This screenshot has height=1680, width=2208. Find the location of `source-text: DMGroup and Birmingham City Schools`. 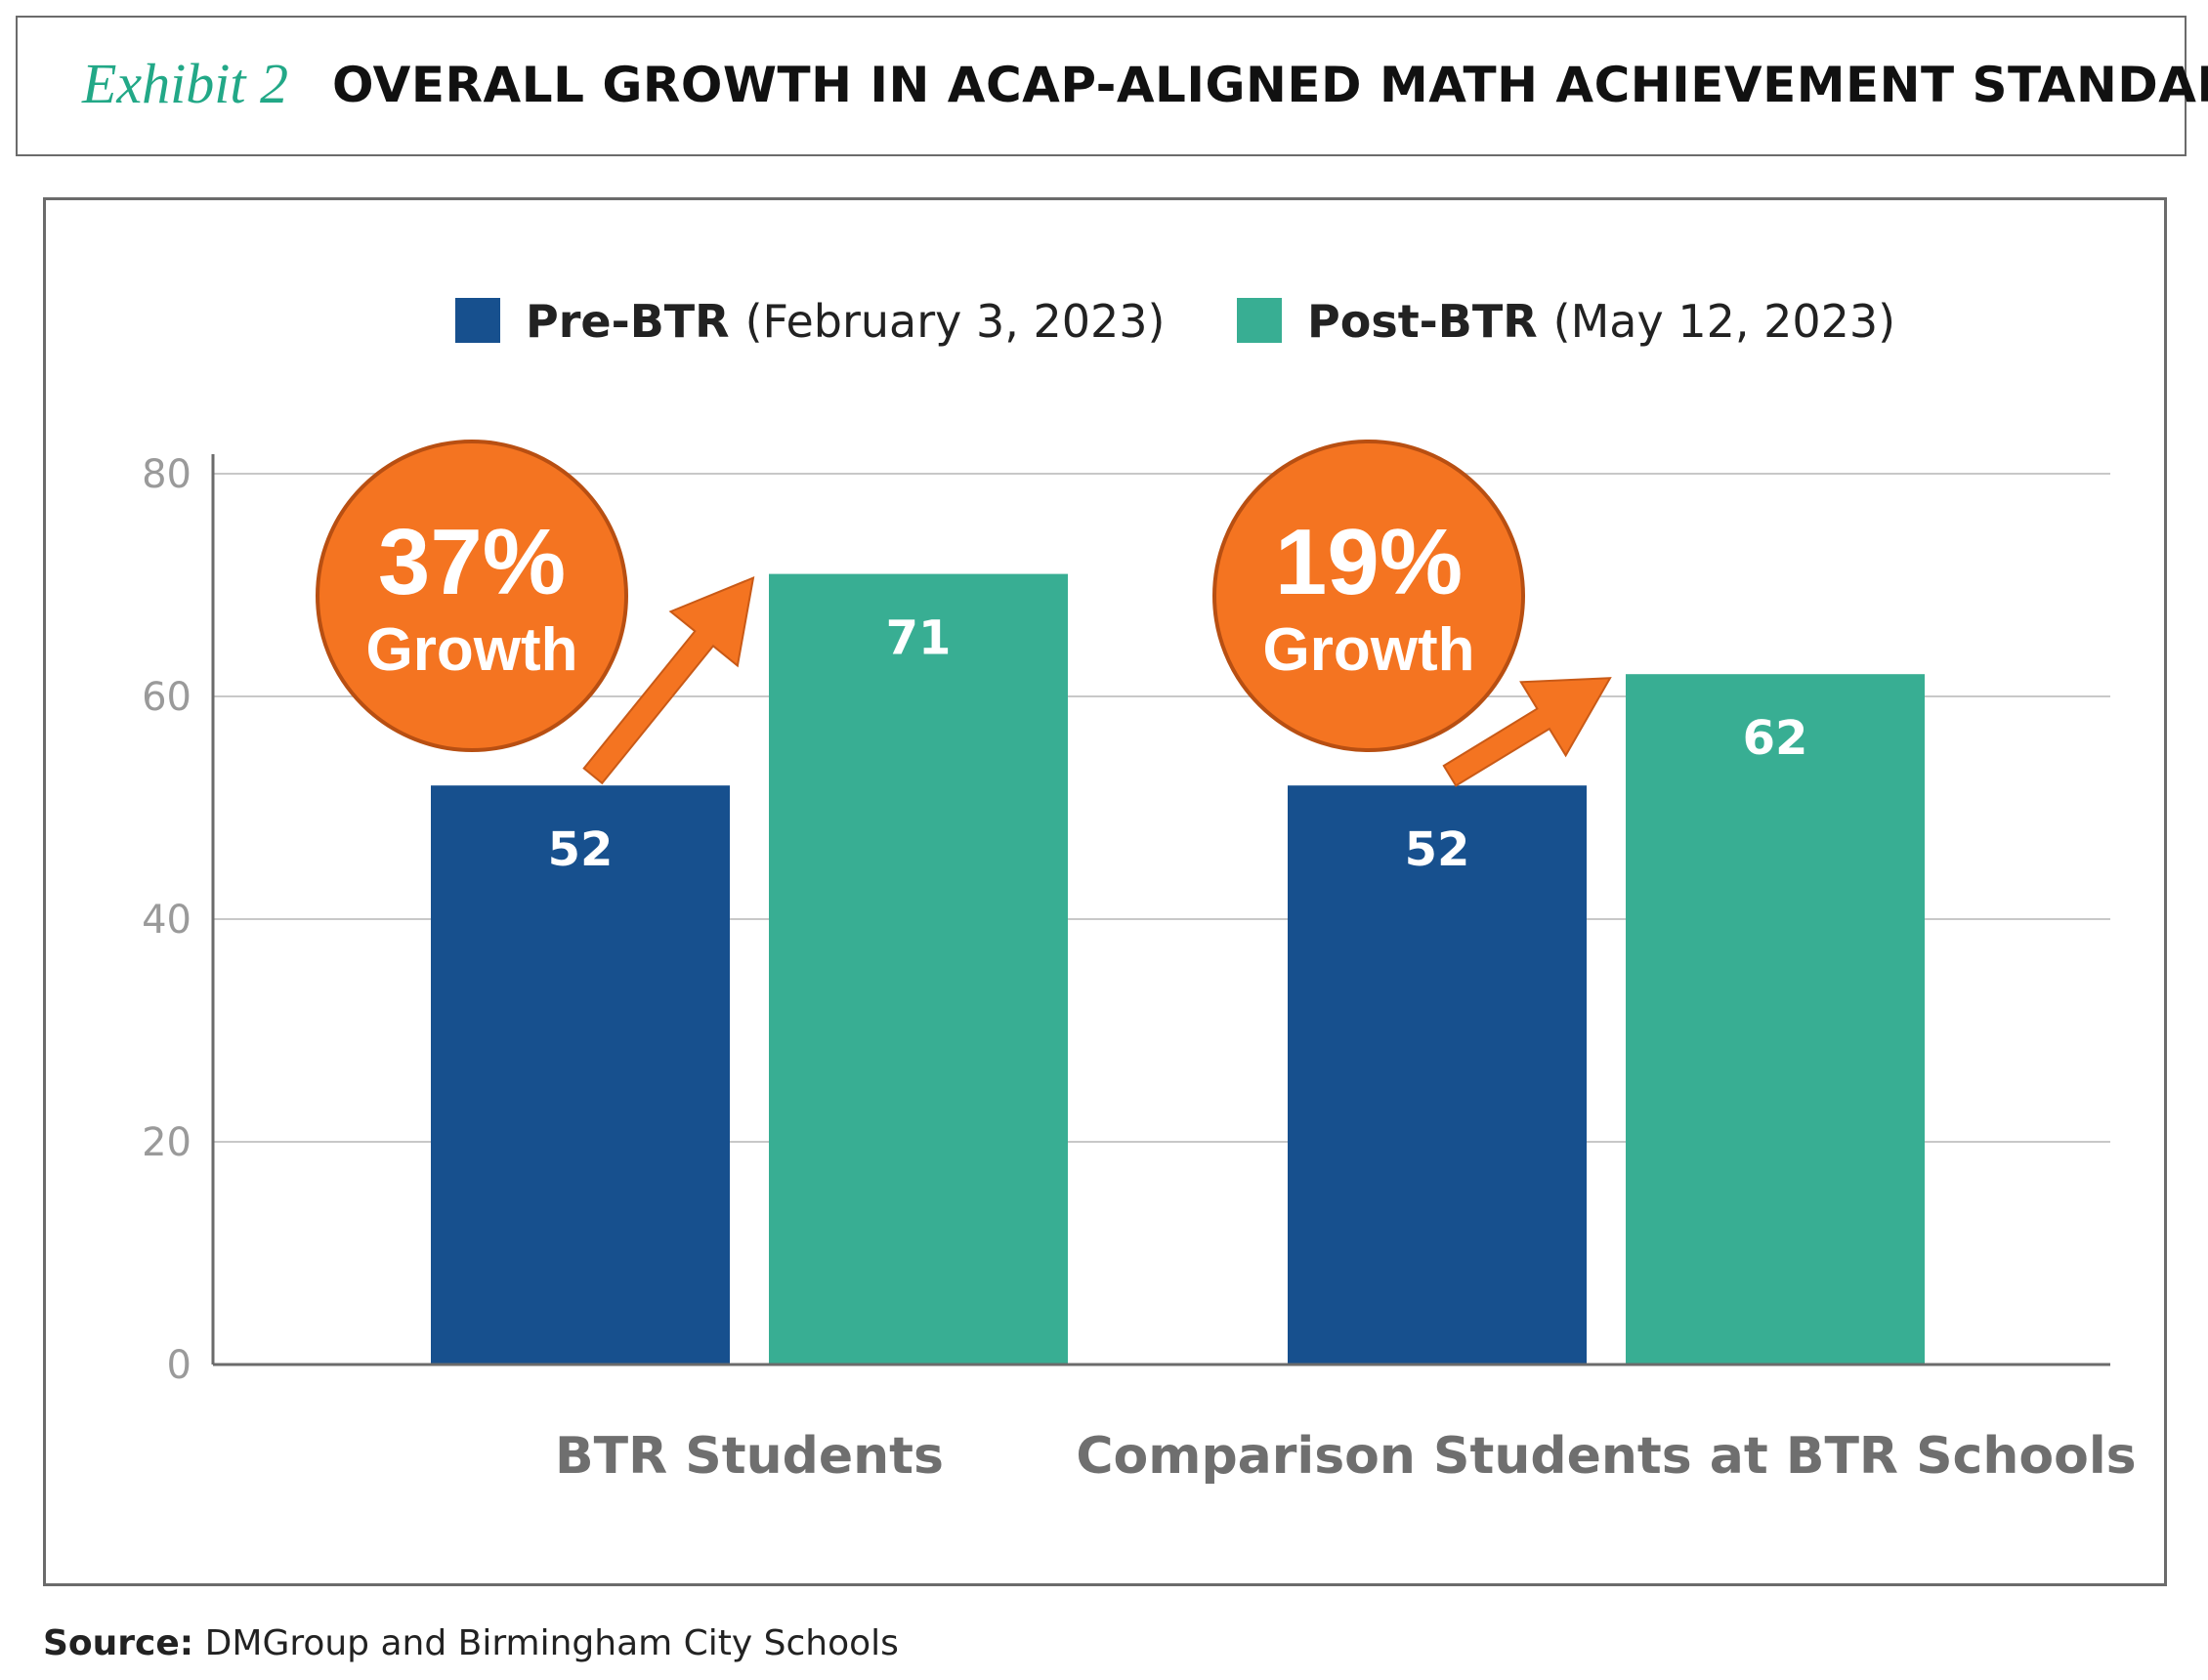

source-text: DMGroup and Birmingham City Schools is located at coordinates (551, 1643).